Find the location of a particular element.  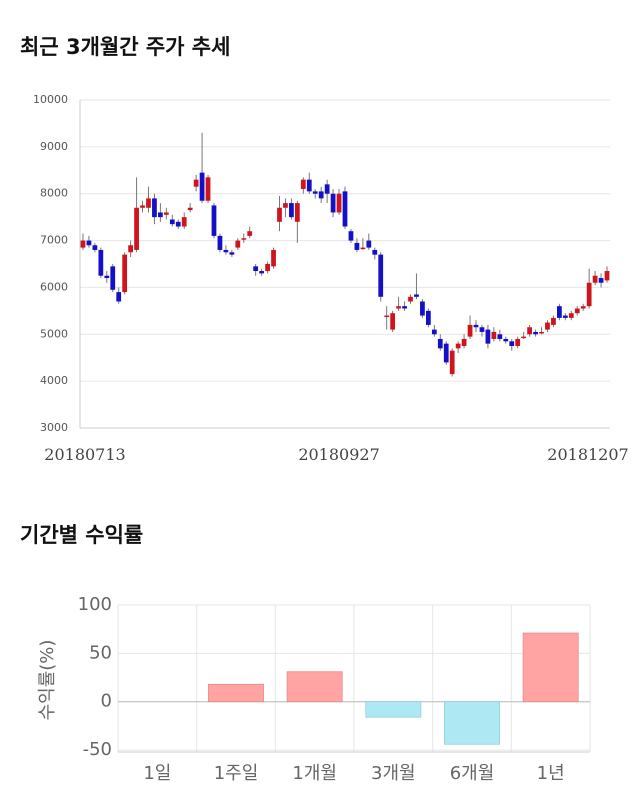

y-tick-label: 0 is located at coordinates (106, 701).